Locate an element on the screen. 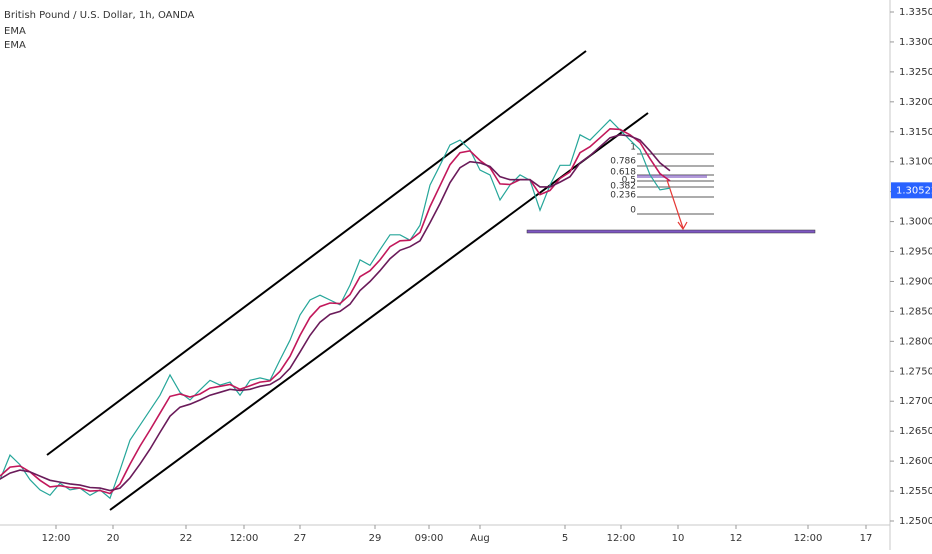 This screenshot has width=932, height=554. x-tick-label: 12 is located at coordinates (736, 538).